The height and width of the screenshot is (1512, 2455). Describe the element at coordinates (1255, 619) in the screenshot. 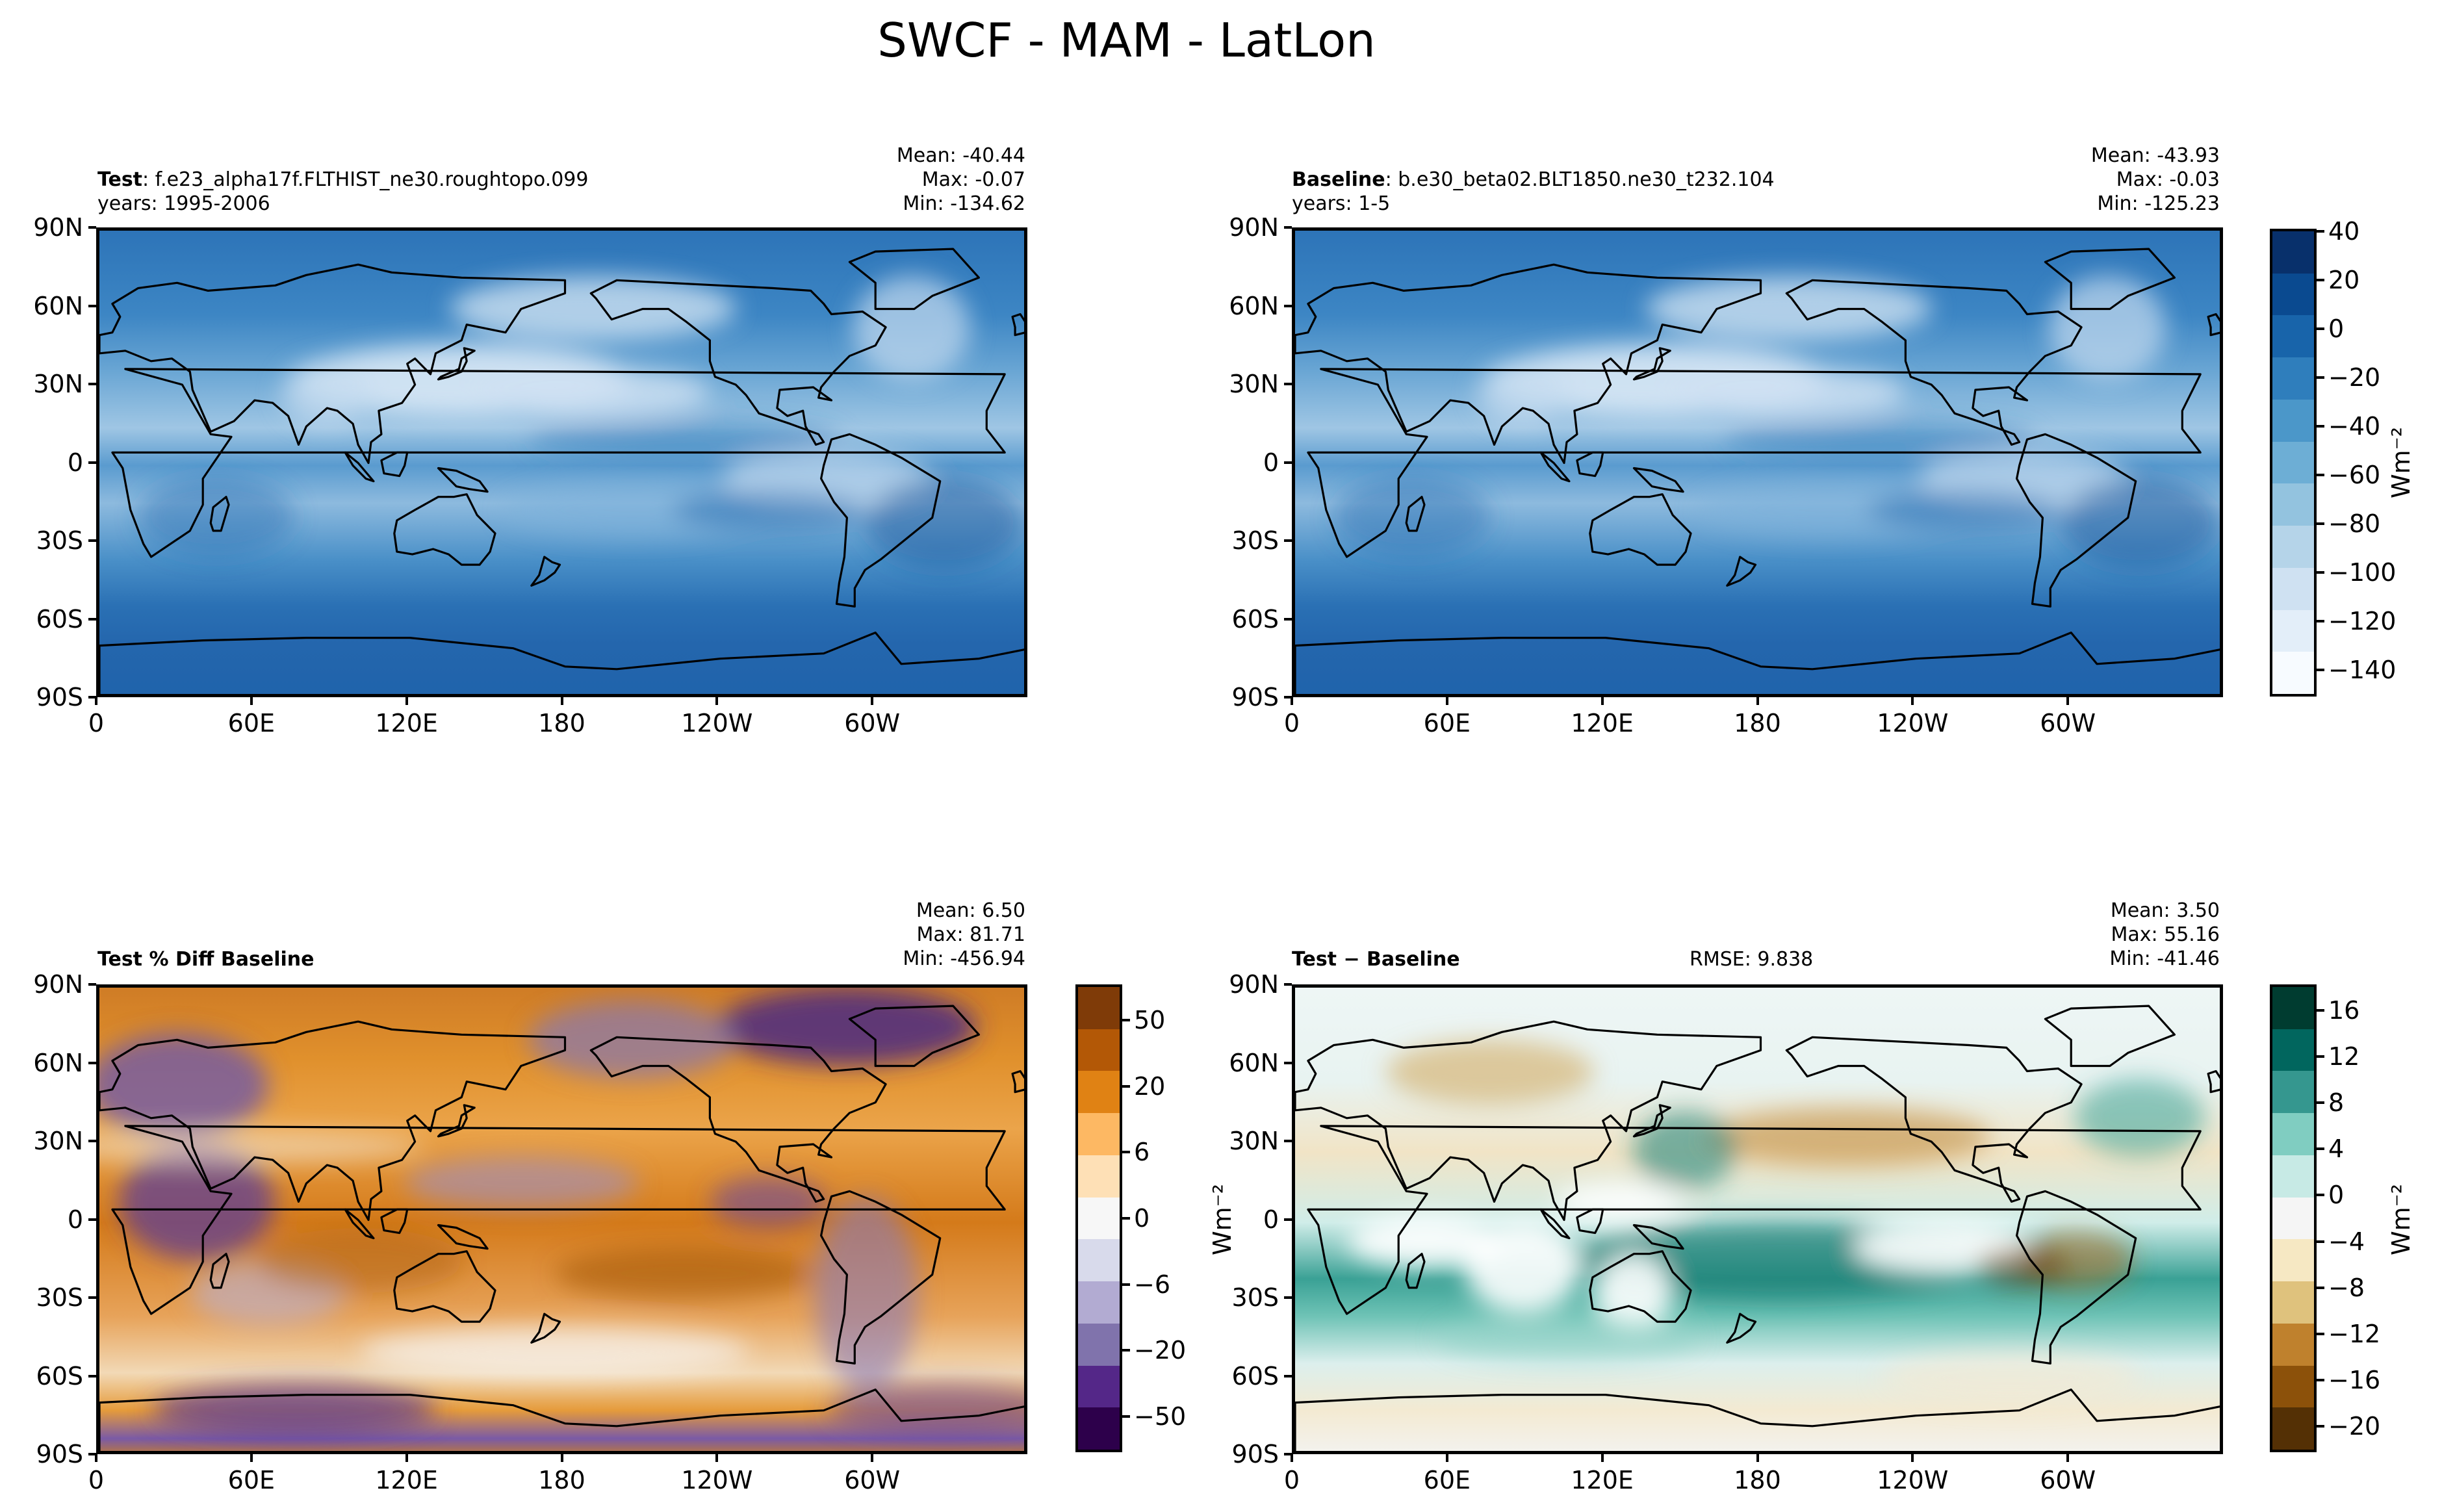

I see `baseline-lat-tick: 60S` at that location.